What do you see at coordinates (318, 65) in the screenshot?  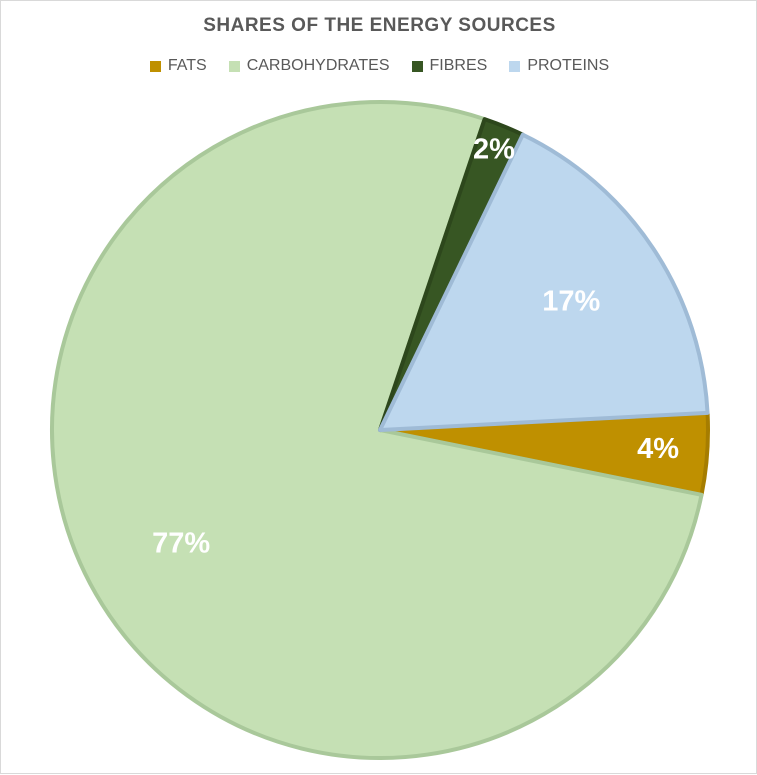 I see `legend-label-carbohydrates: CARBOHYDRATES` at bounding box center [318, 65].